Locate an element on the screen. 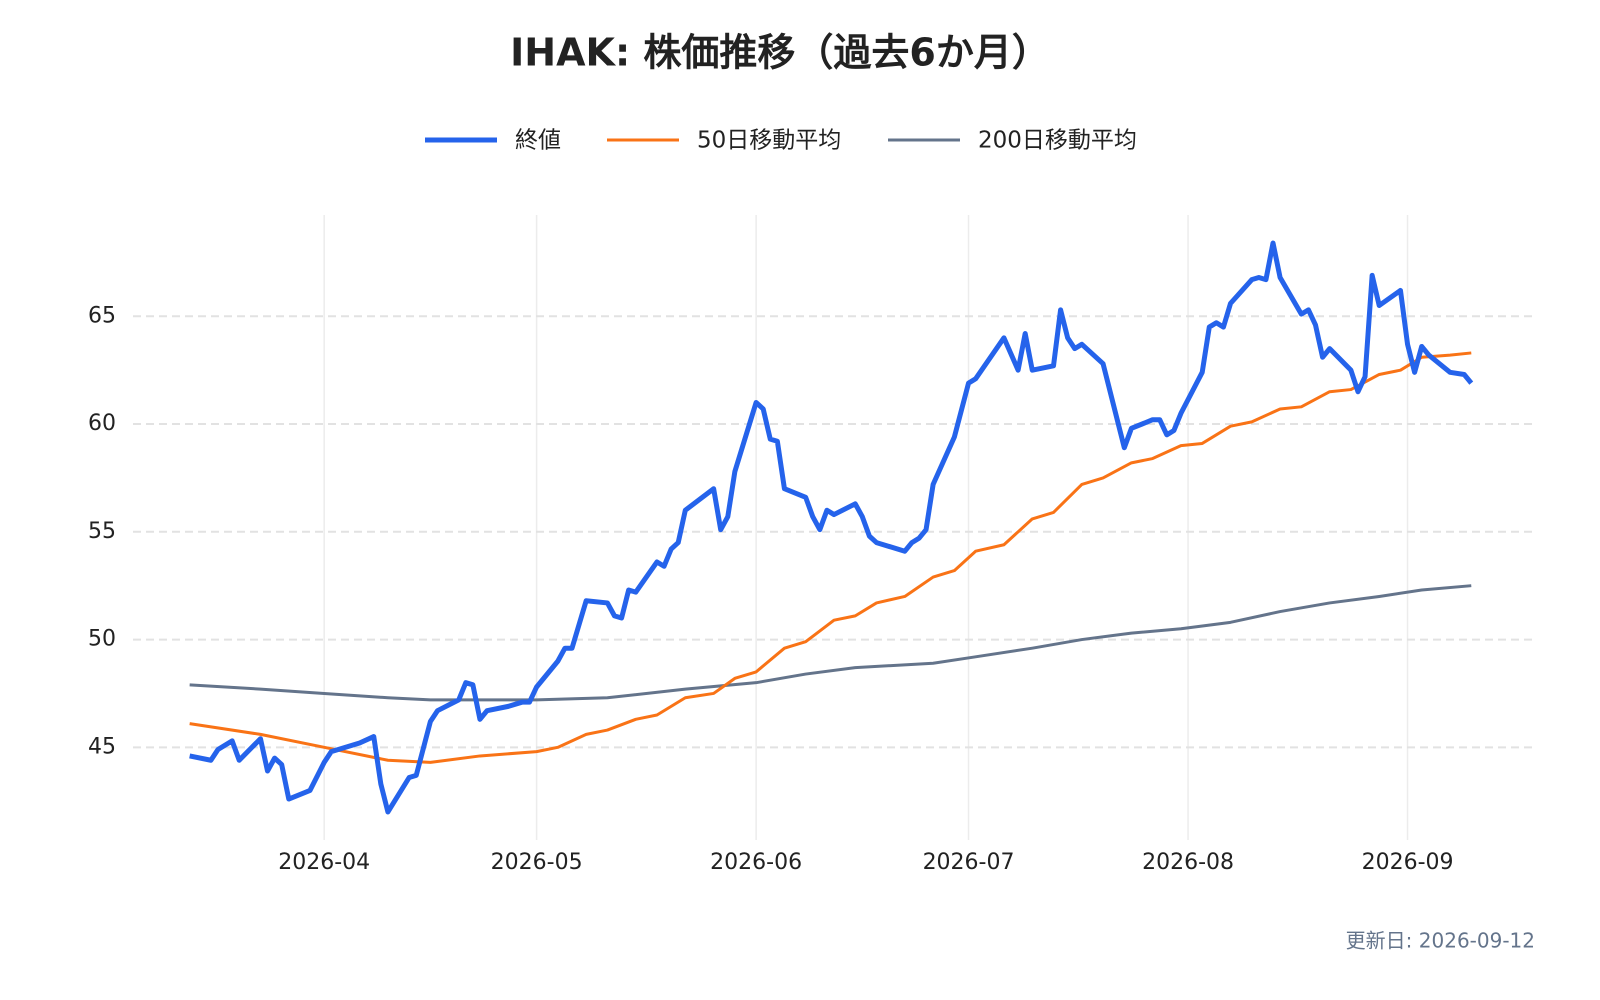  legend-label: 50日移動平均 is located at coordinates (769, 141).